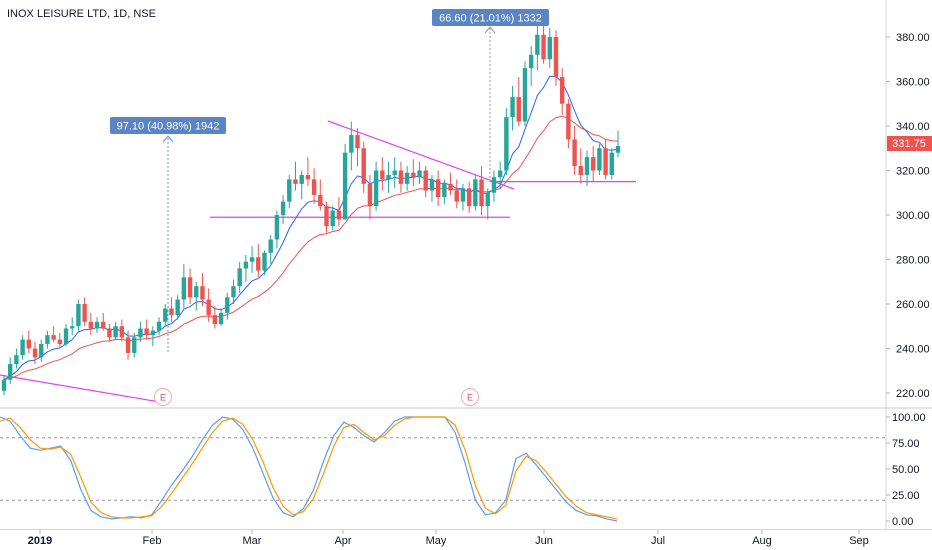  Describe the element at coordinates (80, 388) in the screenshot. I see `trend-line-lower` at that location.